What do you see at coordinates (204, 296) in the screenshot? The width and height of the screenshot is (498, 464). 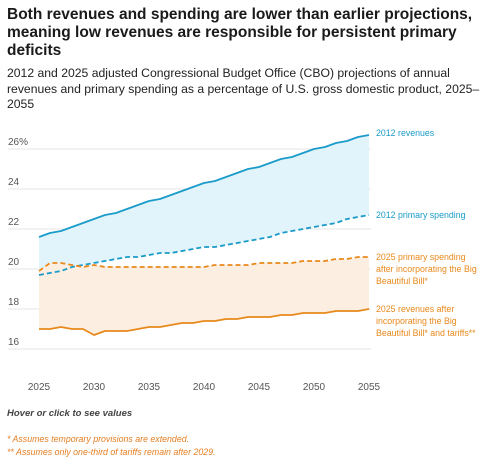 I see `orange-gap-fill` at bounding box center [204, 296].